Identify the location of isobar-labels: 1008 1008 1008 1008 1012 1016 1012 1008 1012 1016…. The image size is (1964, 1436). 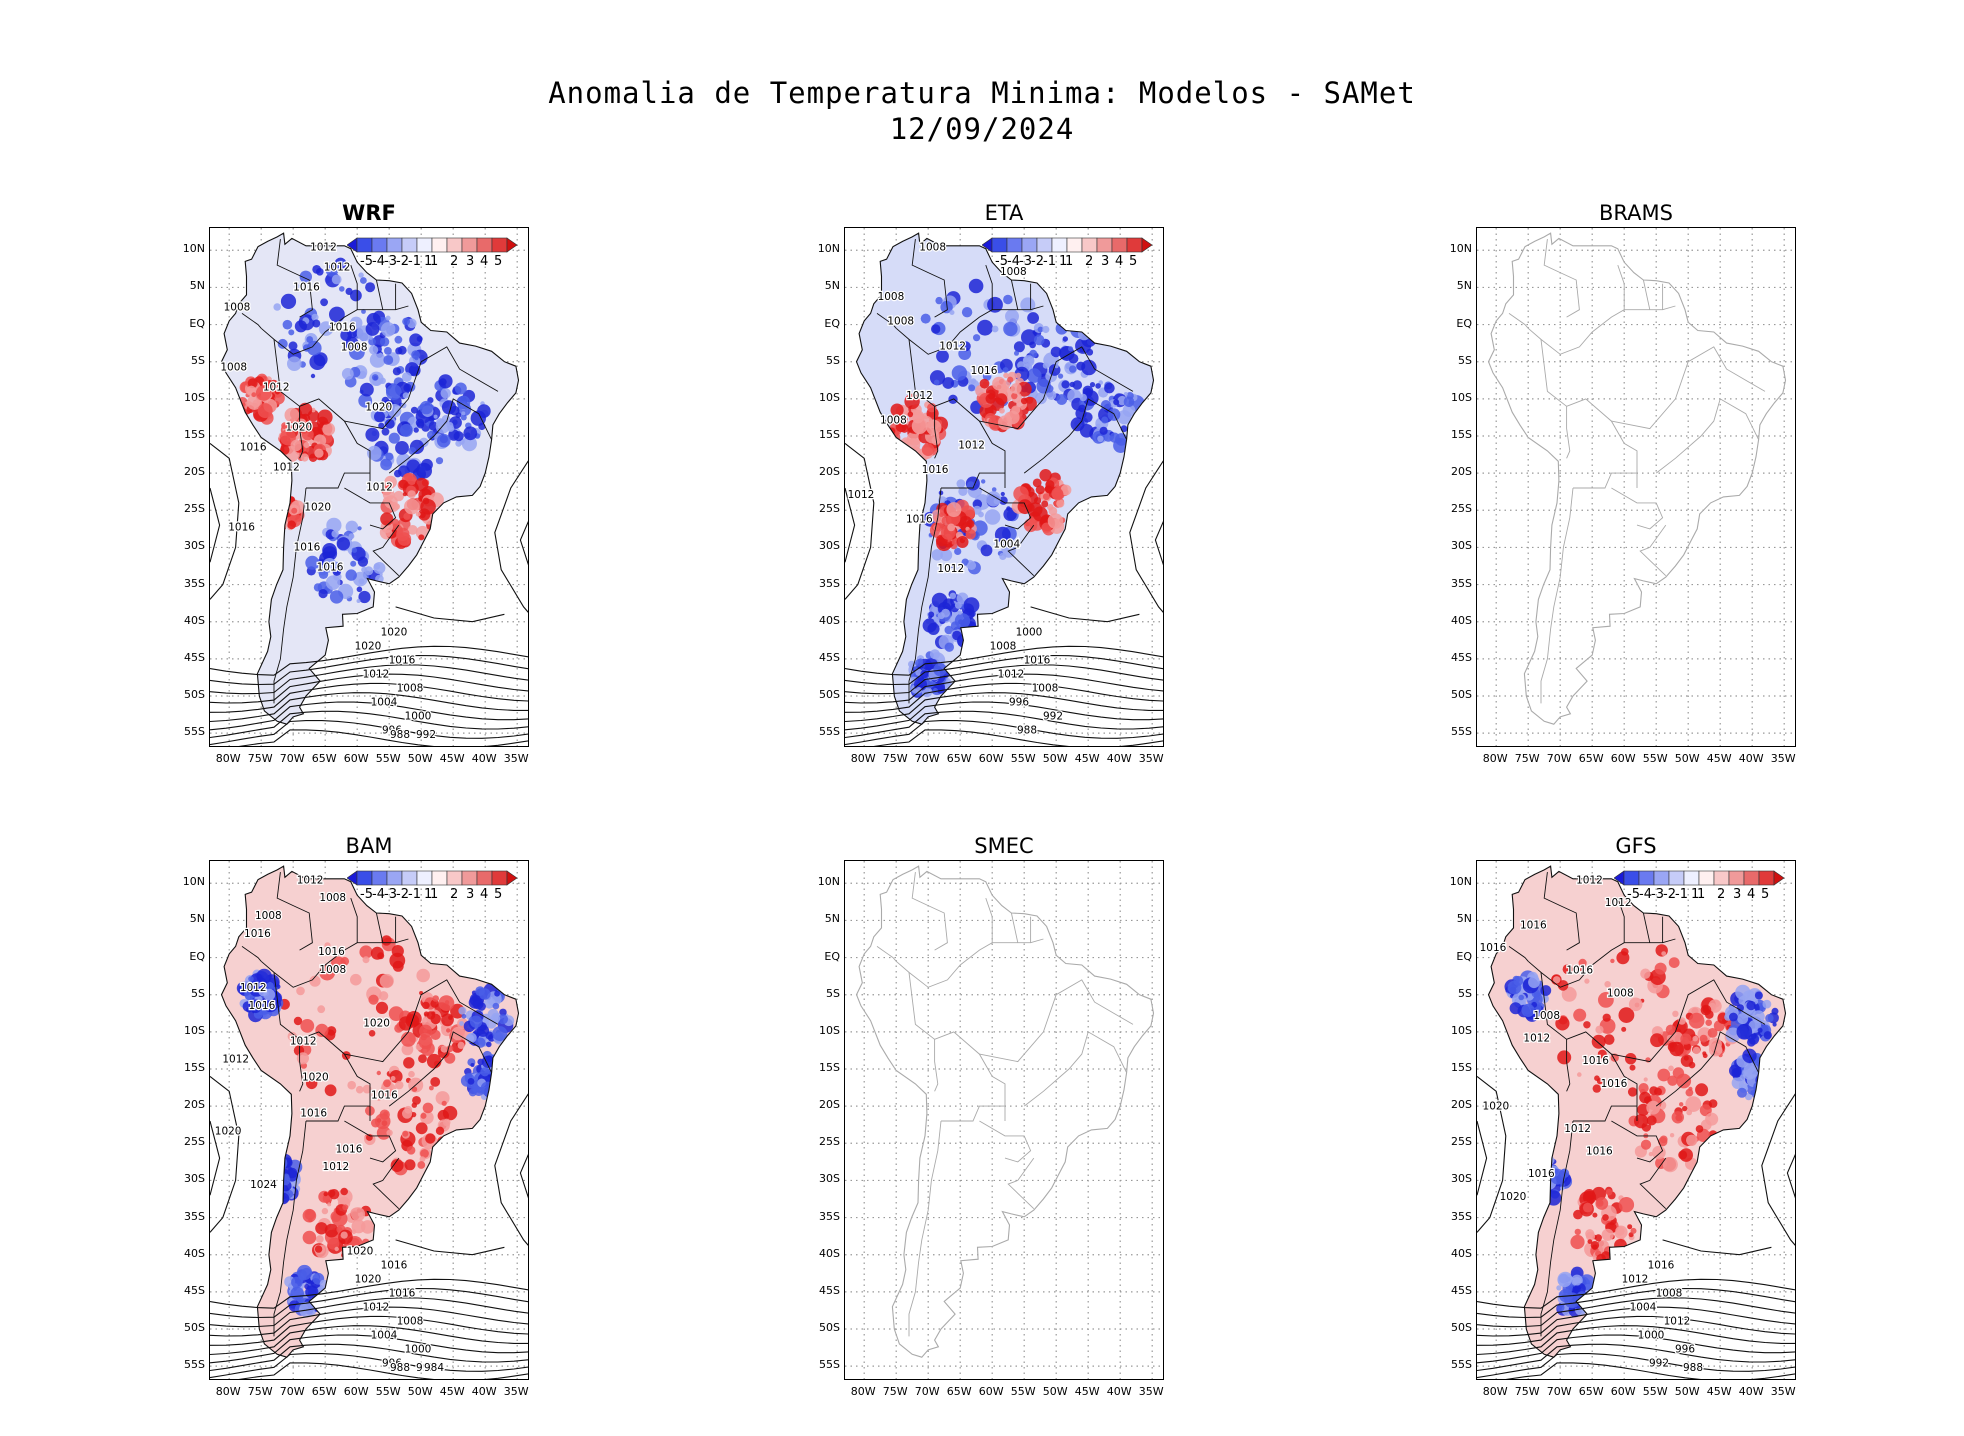
(955, 489).